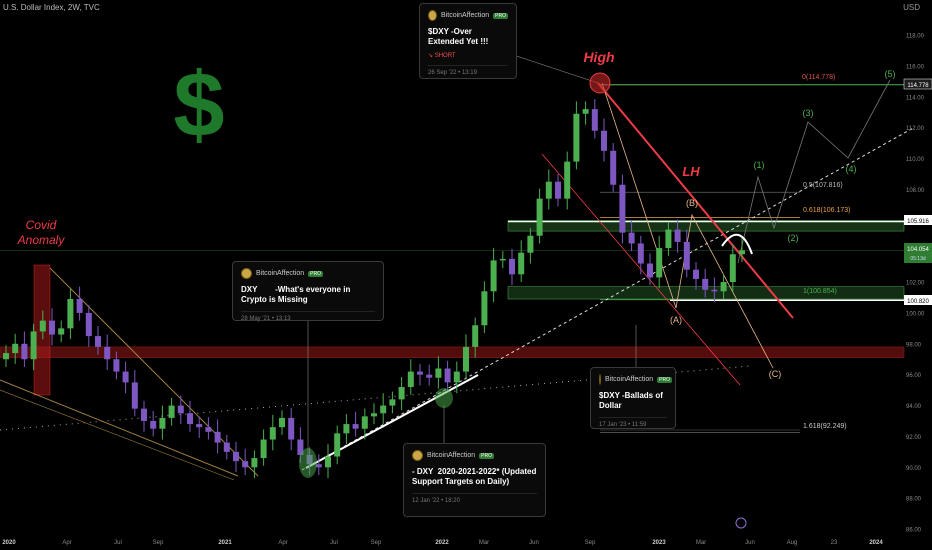 The height and width of the screenshot is (550, 932). I want to click on anomaly-label: Anomaly, so click(41, 240).